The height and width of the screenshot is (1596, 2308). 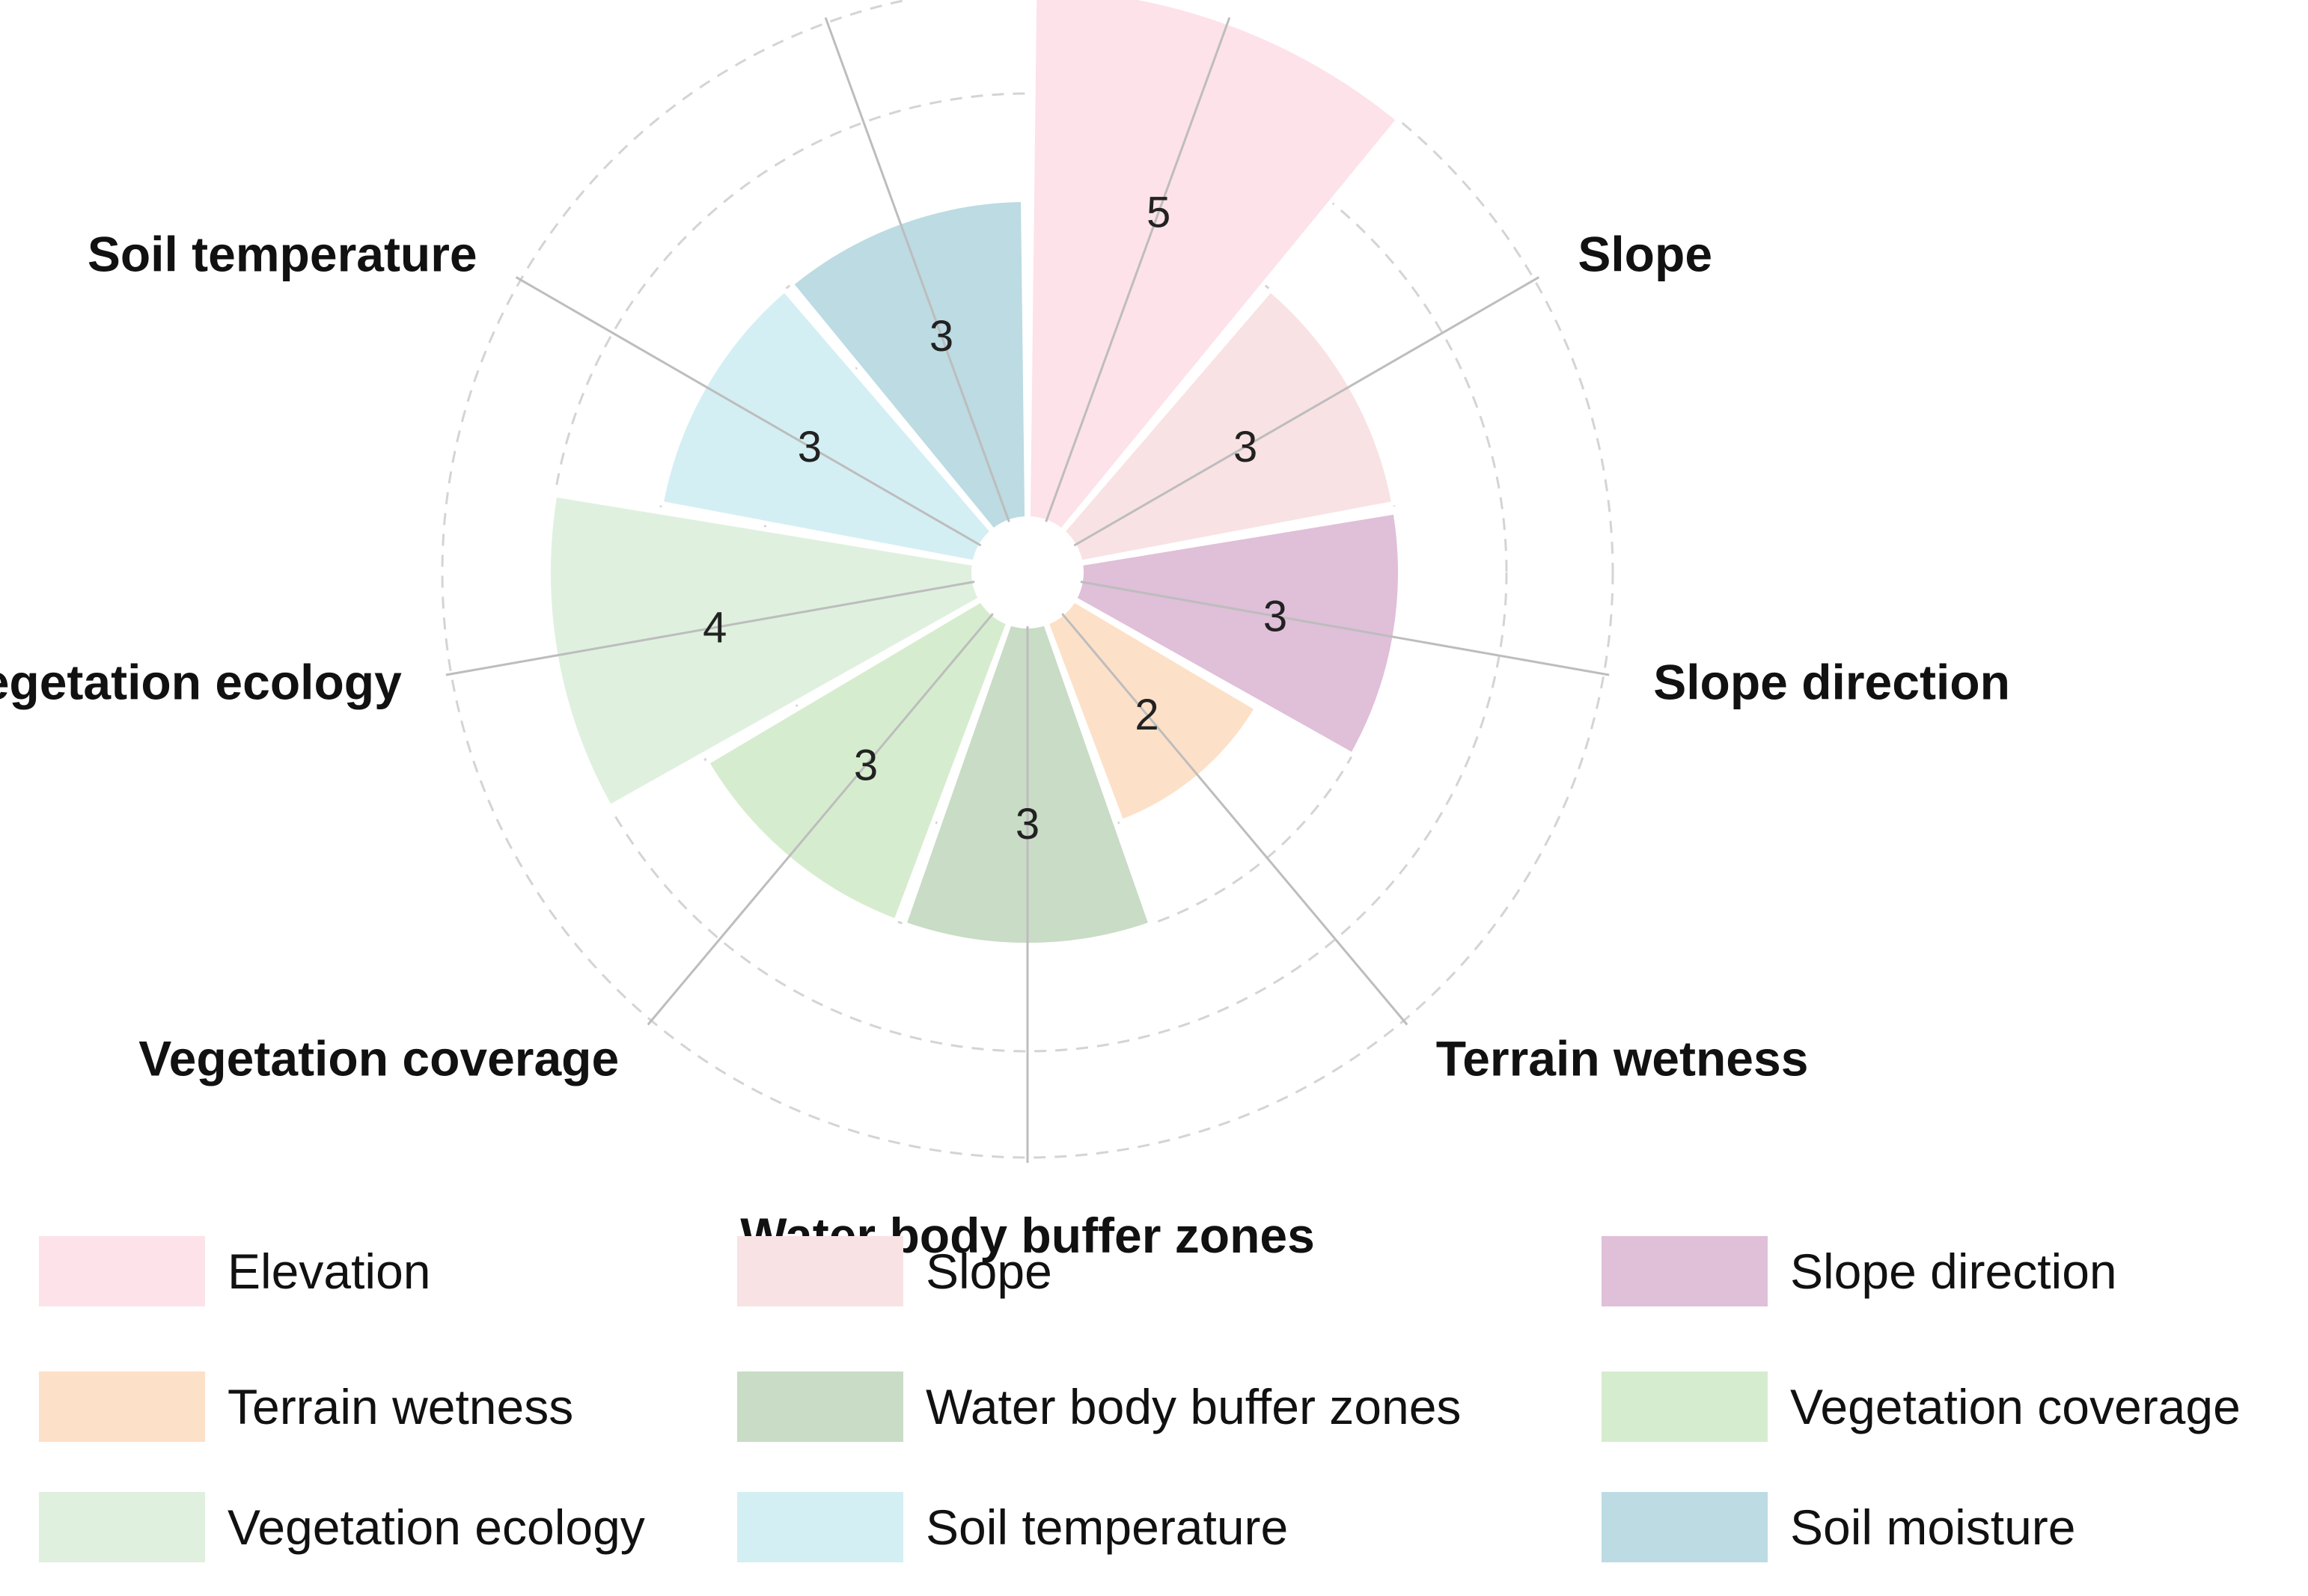 What do you see at coordinates (810, 447) in the screenshot?
I see `value-label-soil-temperature: 3` at bounding box center [810, 447].